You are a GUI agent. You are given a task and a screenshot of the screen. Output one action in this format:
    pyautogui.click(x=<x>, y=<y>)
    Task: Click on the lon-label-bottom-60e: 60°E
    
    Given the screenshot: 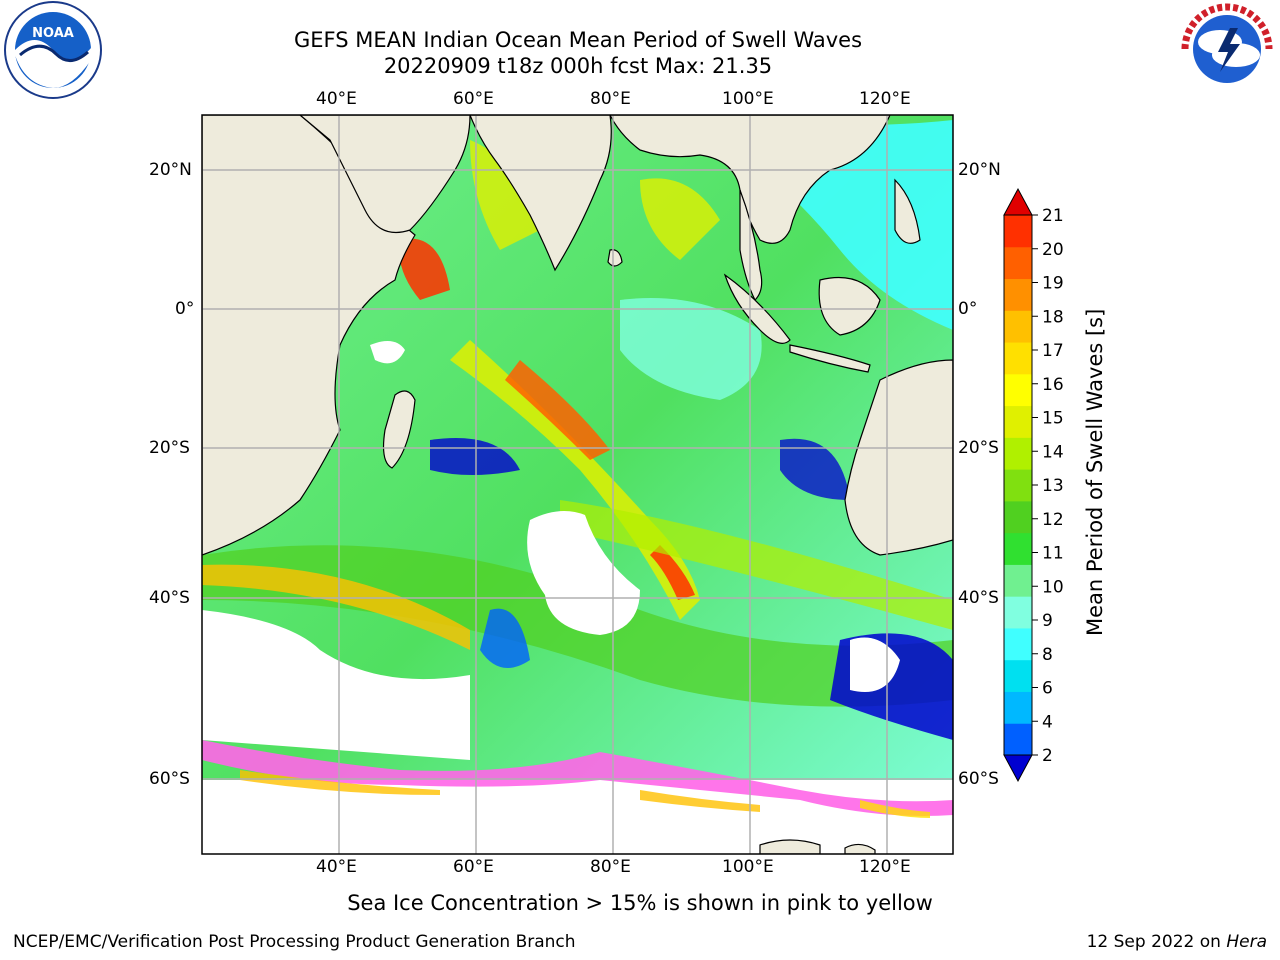 What is the action you would take?
    pyautogui.click(x=473, y=867)
    